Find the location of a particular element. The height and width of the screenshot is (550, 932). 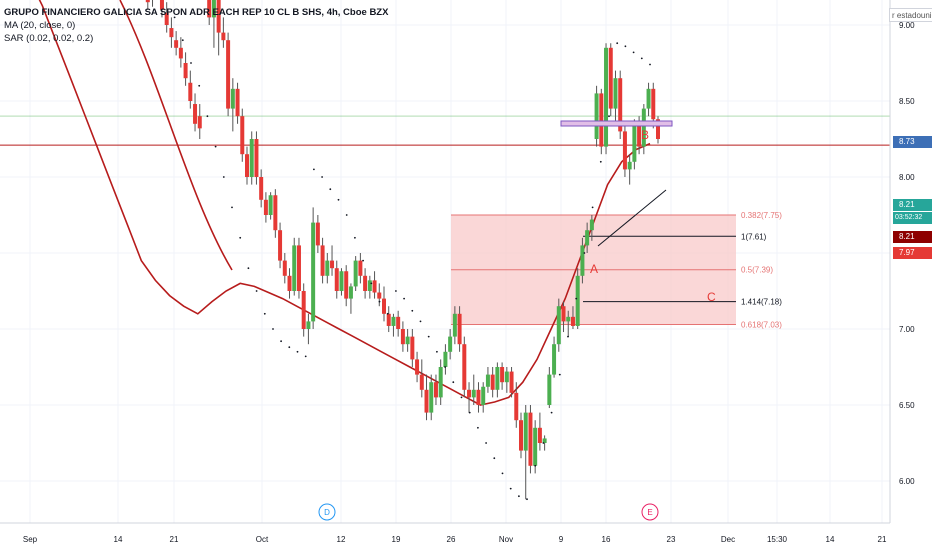

y-tick-label: 6.50 is located at coordinates (907, 405).